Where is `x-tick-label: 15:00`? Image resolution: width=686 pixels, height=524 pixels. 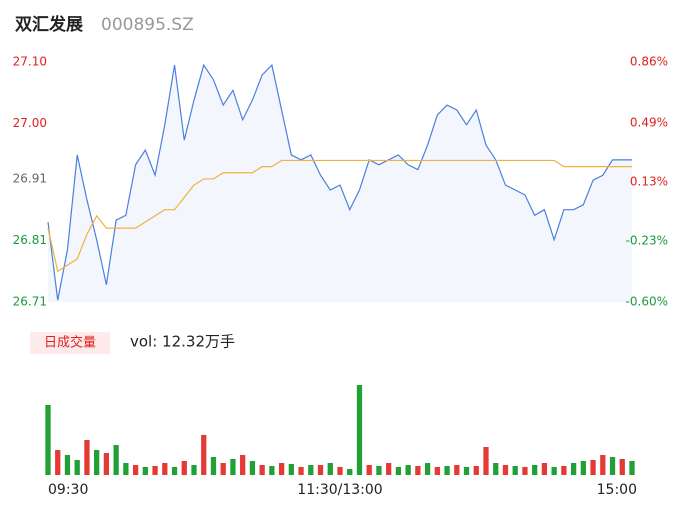 x-tick-label: 15:00 is located at coordinates (617, 490).